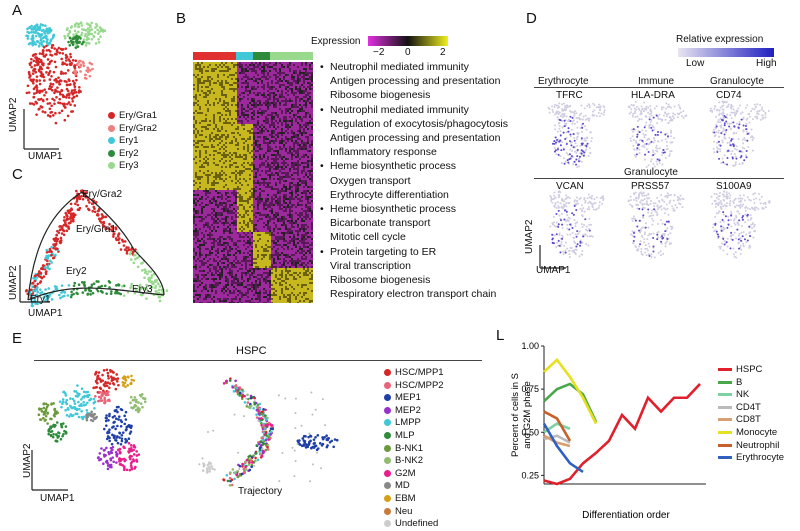 This screenshot has height=531, width=800. Describe the element at coordinates (414, 499) in the screenshot. I see `legend-item: EBM` at that location.